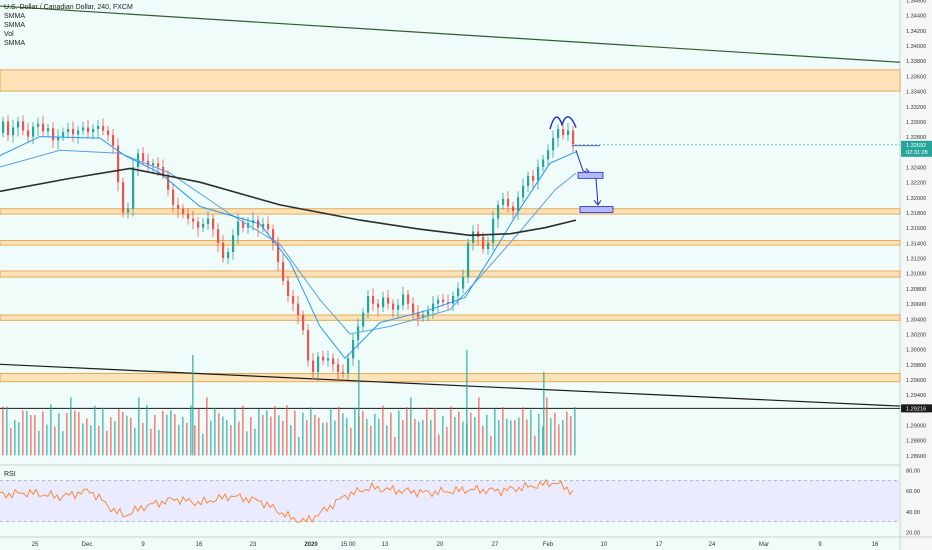 The image size is (932, 550). I want to click on price-axis-pane, so click(916, 275).